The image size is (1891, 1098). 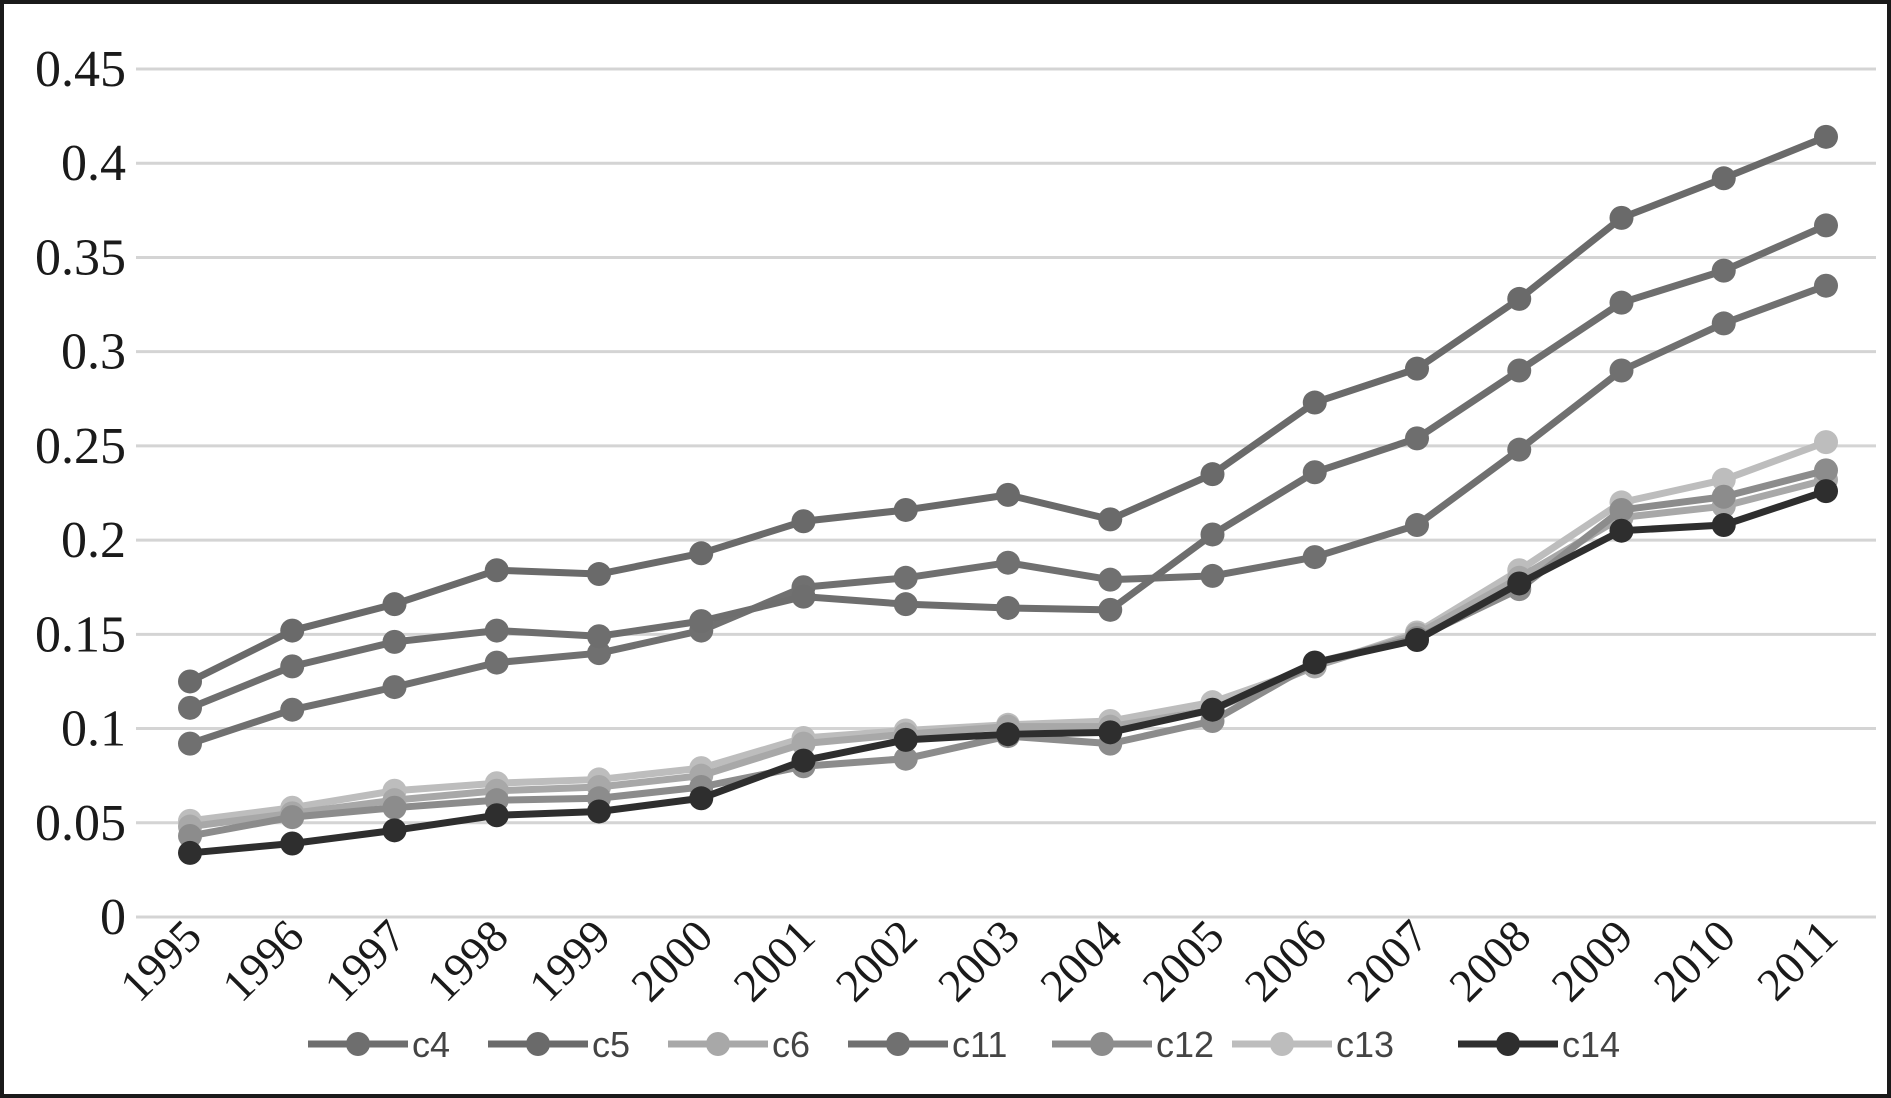 I want to click on x-tick-label: 2005, so click(x=1182, y=960).